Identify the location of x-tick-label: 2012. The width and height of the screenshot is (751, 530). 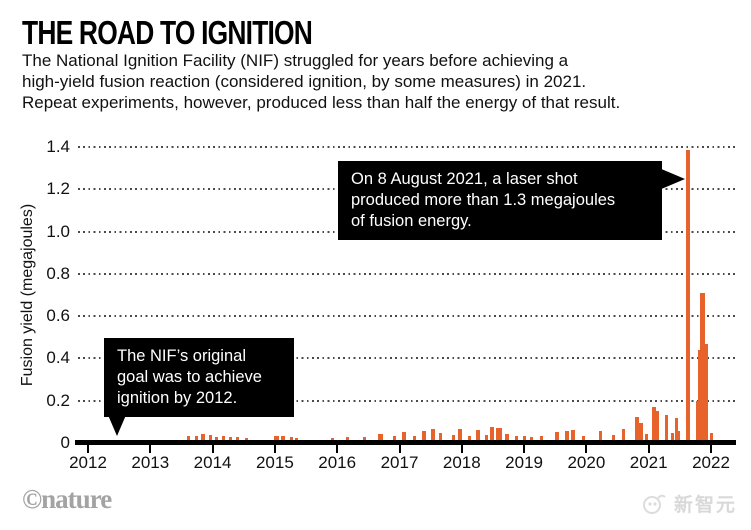
(88, 462).